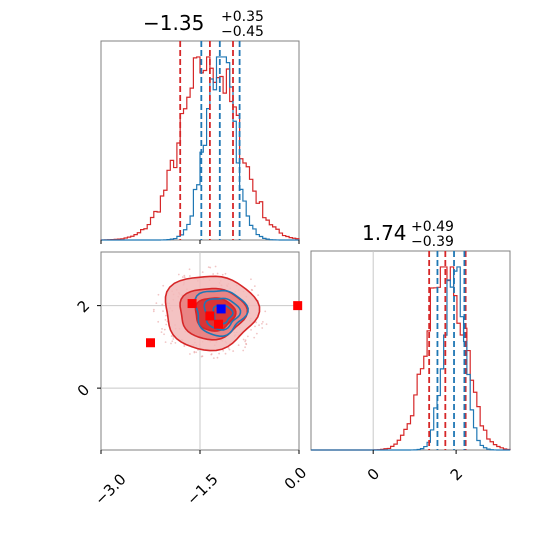 Image resolution: width=550 pixels, height=550 pixels. Describe the element at coordinates (432, 242) in the screenshot. I see `hist-1-title-sub: −0.39` at that location.